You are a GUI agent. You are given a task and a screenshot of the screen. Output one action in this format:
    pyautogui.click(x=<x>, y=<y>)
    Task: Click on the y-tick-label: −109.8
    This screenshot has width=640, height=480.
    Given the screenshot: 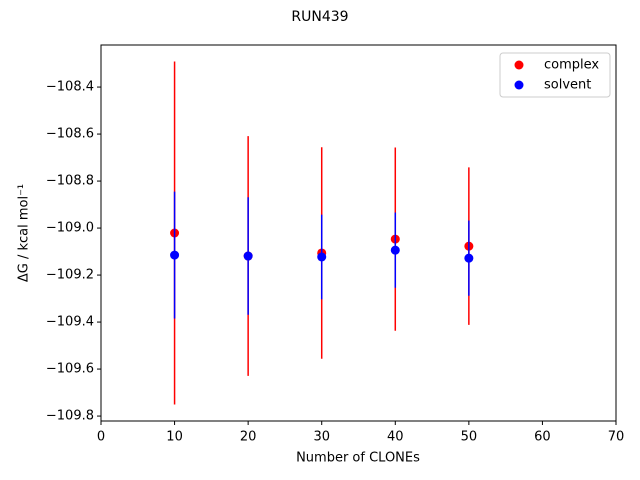 What is the action you would take?
    pyautogui.click(x=70, y=416)
    